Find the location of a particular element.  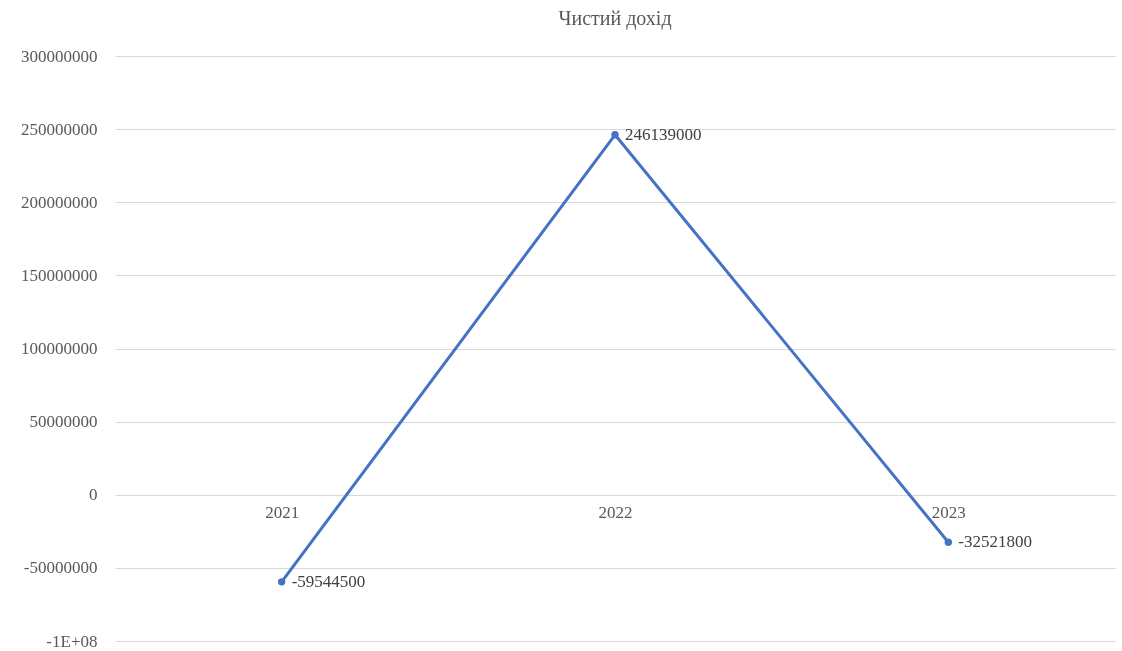

y-tick-label: 150000000 is located at coordinates (59, 275).